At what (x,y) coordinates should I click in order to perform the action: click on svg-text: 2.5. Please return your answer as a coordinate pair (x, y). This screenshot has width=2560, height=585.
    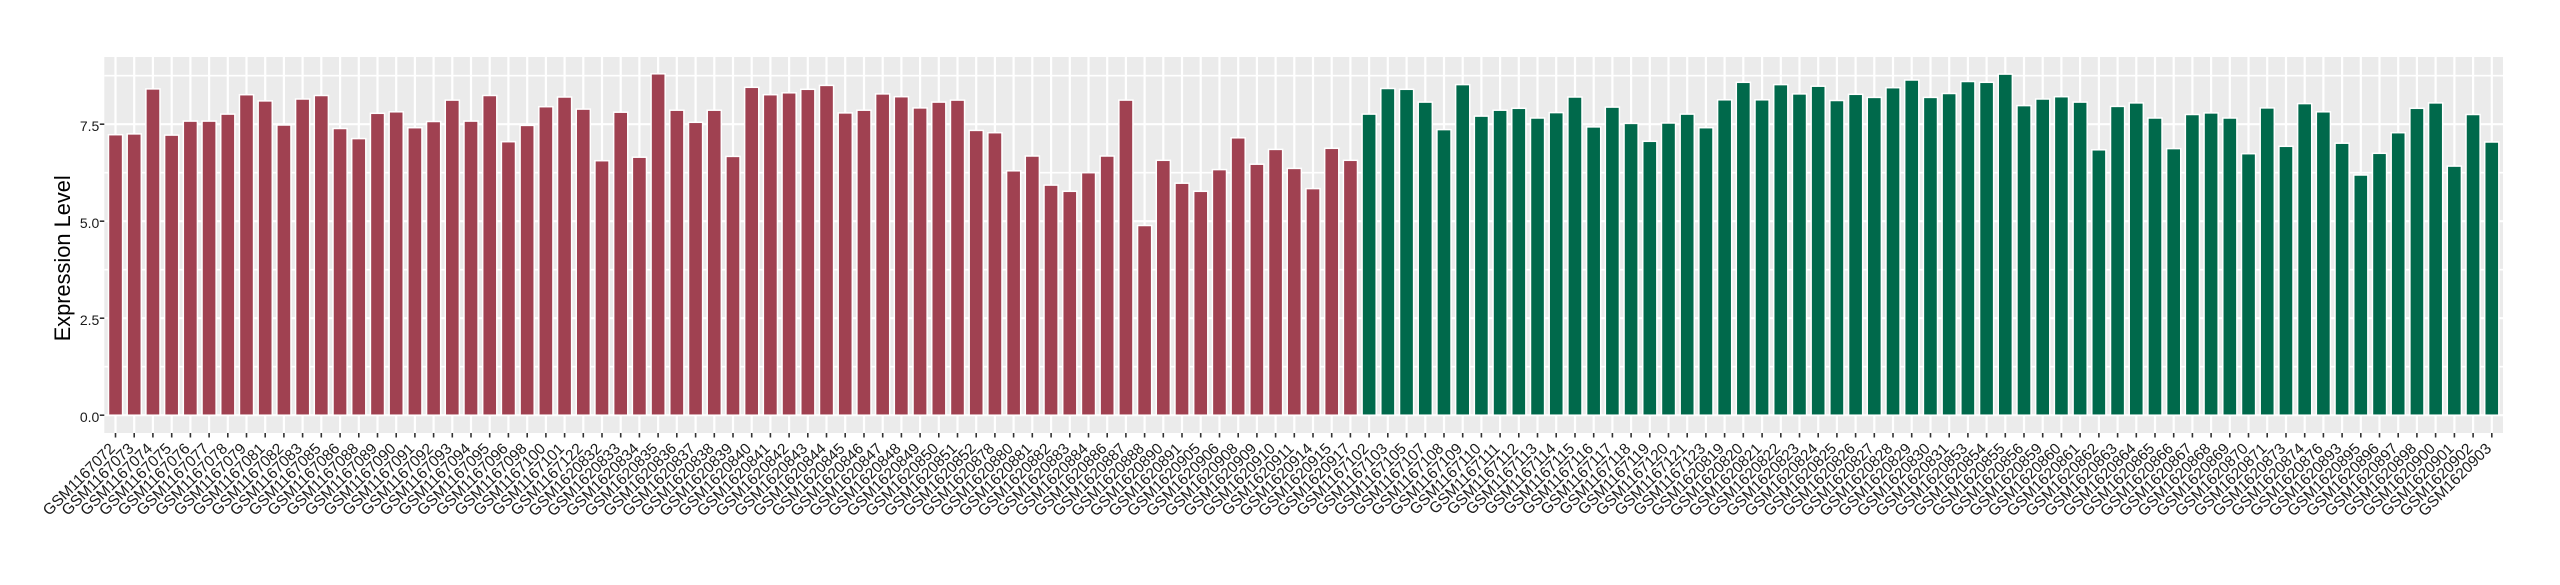
    Looking at the image, I should click on (90, 320).